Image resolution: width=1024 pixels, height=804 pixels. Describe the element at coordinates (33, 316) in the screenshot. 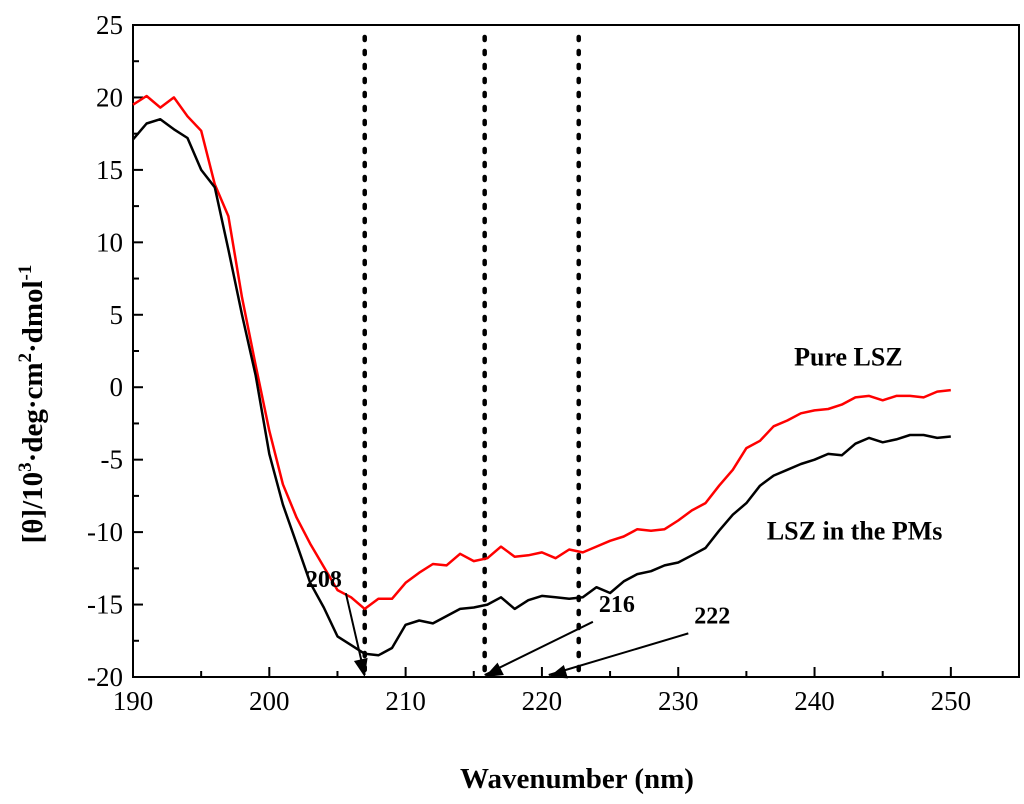

I see `y-axis-title-mid2: ·dmol` at that location.